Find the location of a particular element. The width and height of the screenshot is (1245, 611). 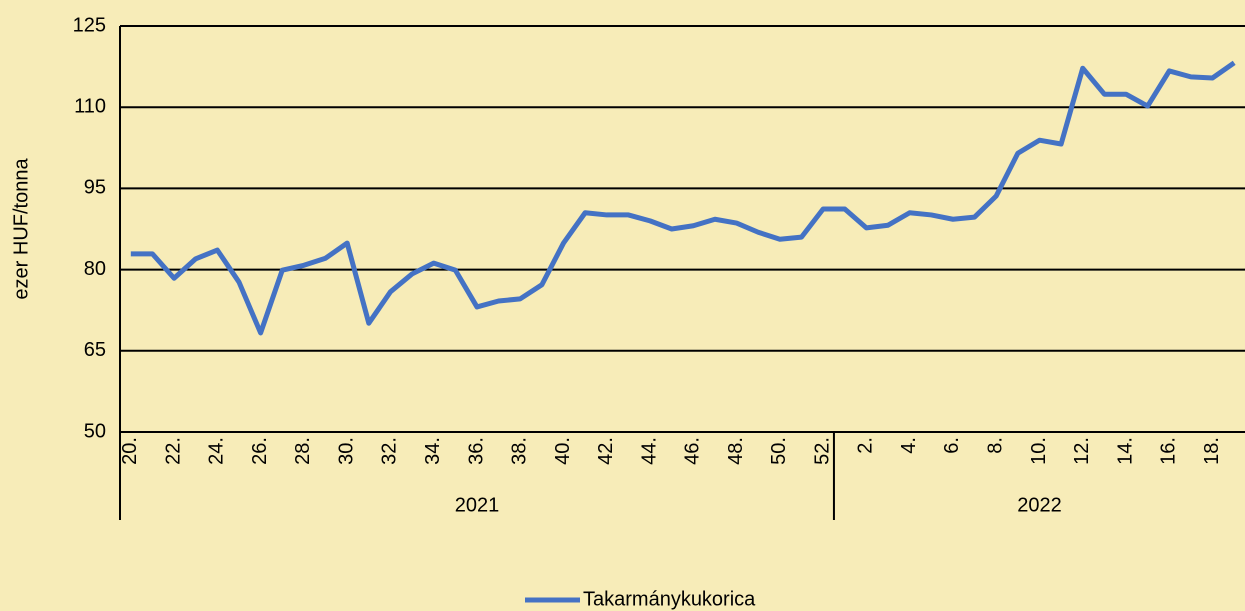

y-tick-label: 110 is located at coordinates (90, 106).